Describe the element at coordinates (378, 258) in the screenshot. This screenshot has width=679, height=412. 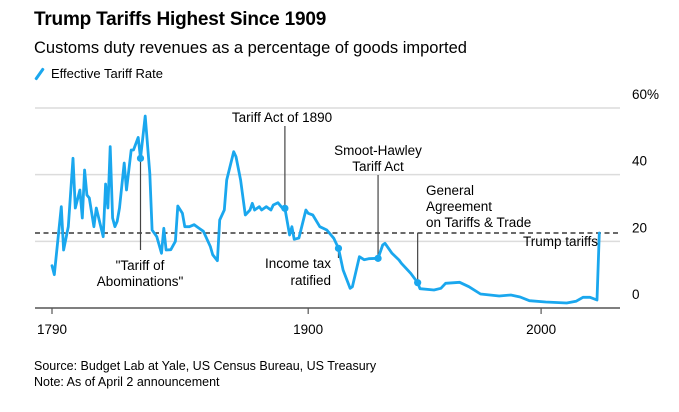
I see `annotation-marker-smoot-hawley` at that location.